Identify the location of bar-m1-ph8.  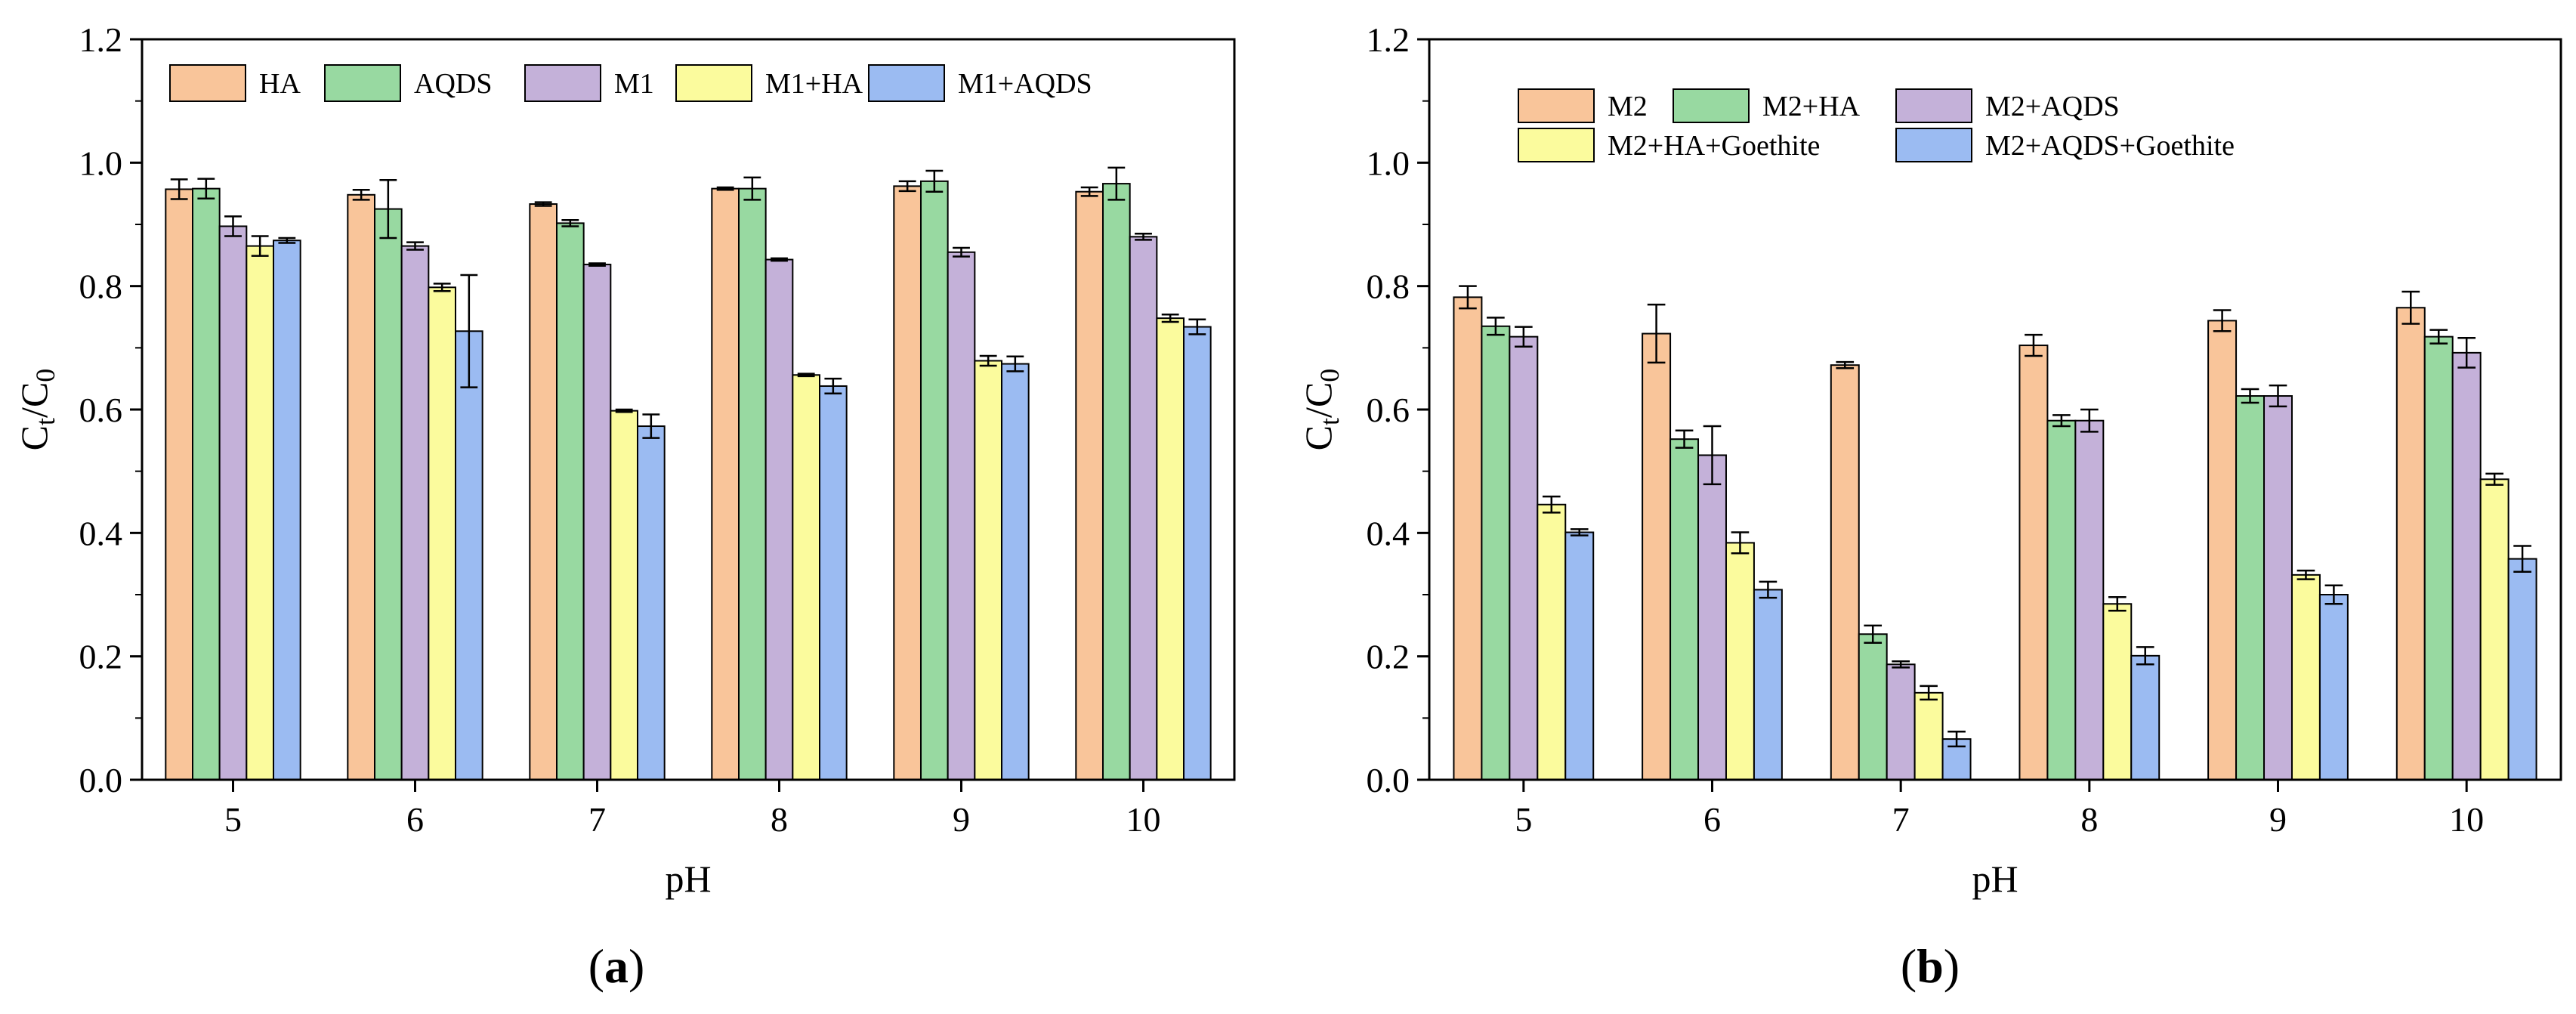
(779, 520).